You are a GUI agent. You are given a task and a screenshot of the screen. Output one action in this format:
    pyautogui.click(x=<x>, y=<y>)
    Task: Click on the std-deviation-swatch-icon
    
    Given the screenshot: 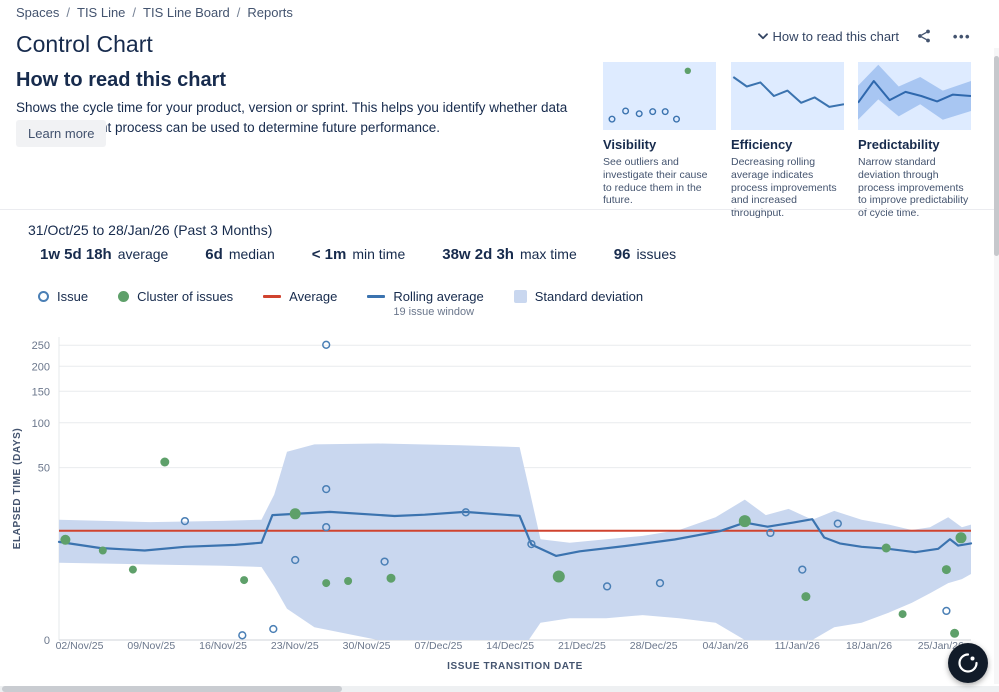 What is the action you would take?
    pyautogui.click(x=520, y=296)
    